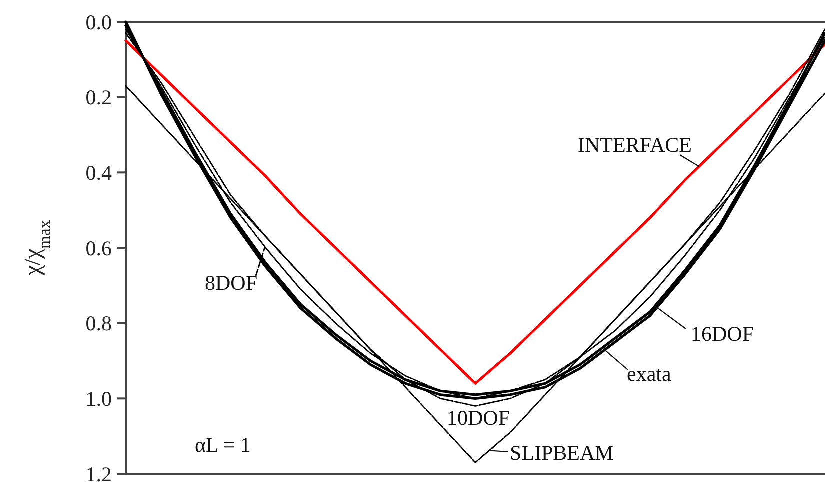  Describe the element at coordinates (99, 248) in the screenshot. I see `y-tick-label: 0.6` at that location.